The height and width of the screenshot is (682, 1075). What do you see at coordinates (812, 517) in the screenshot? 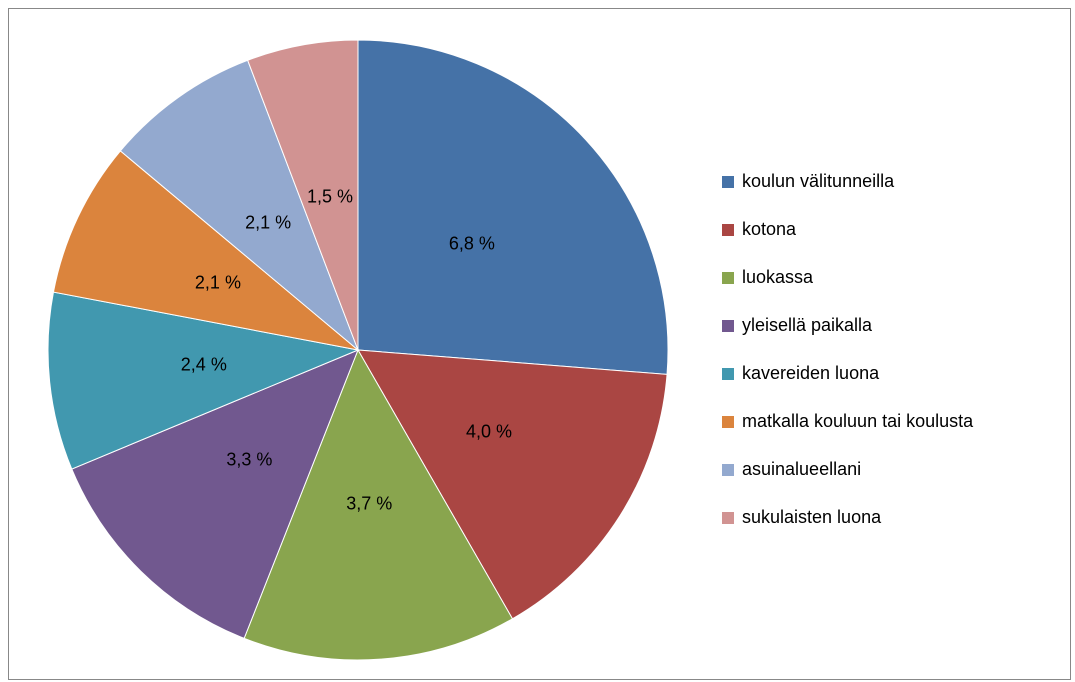
I see `legend-label: sukulaisten luona` at bounding box center [812, 517].